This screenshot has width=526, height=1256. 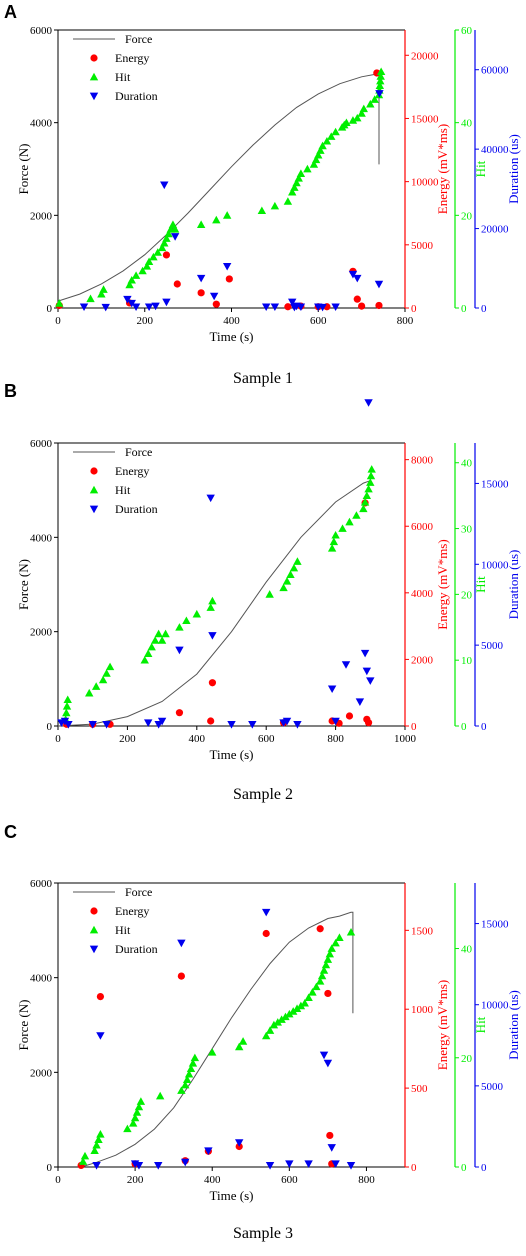 What do you see at coordinates (484, 309) in the screenshot?
I see `duration-tick-label: 0` at bounding box center [484, 309].